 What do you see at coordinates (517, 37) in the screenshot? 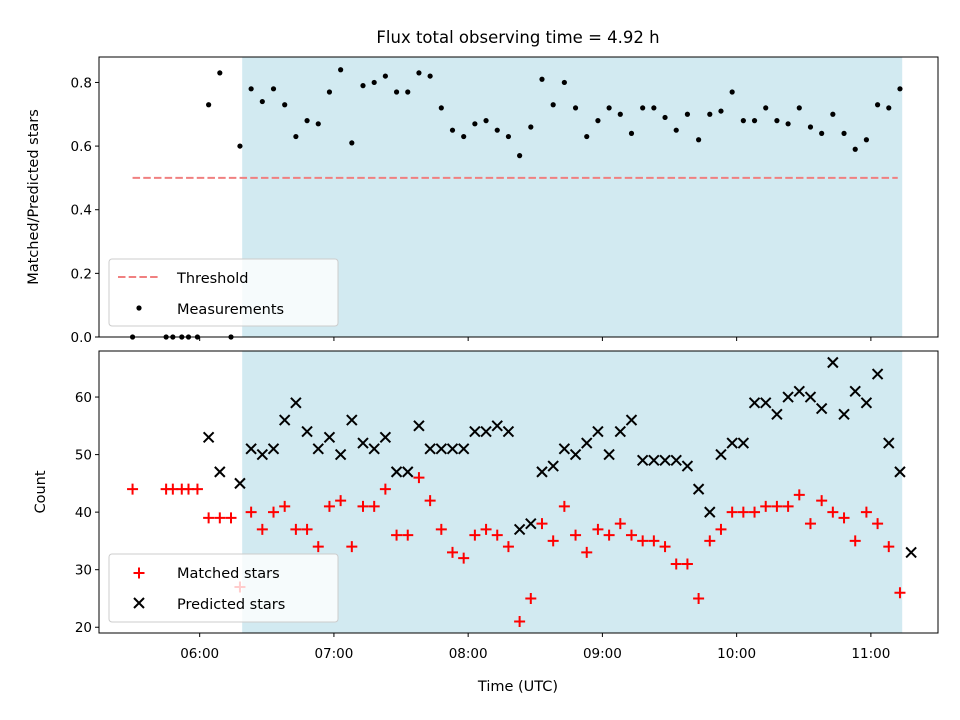
I see `chart-title: Flux total observing time = 4.92 h` at bounding box center [517, 37].